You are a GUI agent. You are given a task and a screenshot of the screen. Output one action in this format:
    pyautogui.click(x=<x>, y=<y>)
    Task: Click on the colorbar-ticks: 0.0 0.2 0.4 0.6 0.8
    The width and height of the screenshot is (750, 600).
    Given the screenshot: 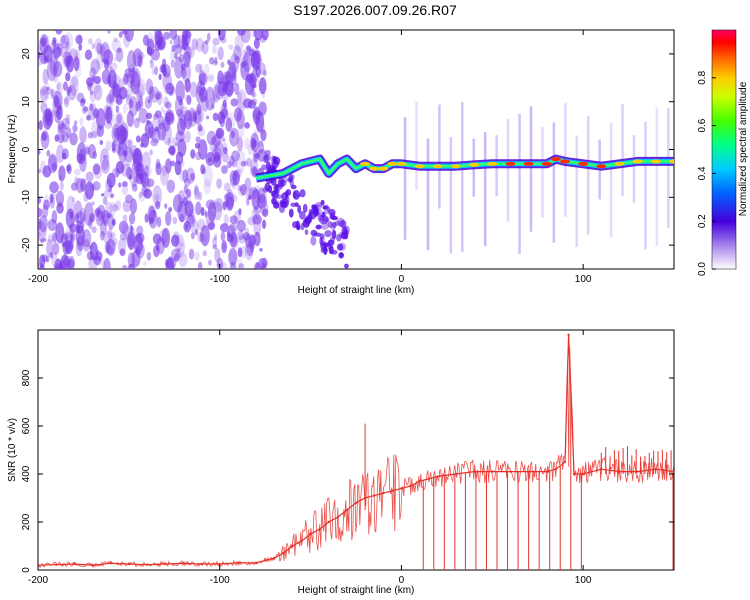 What is the action you would take?
    pyautogui.click(x=706, y=173)
    